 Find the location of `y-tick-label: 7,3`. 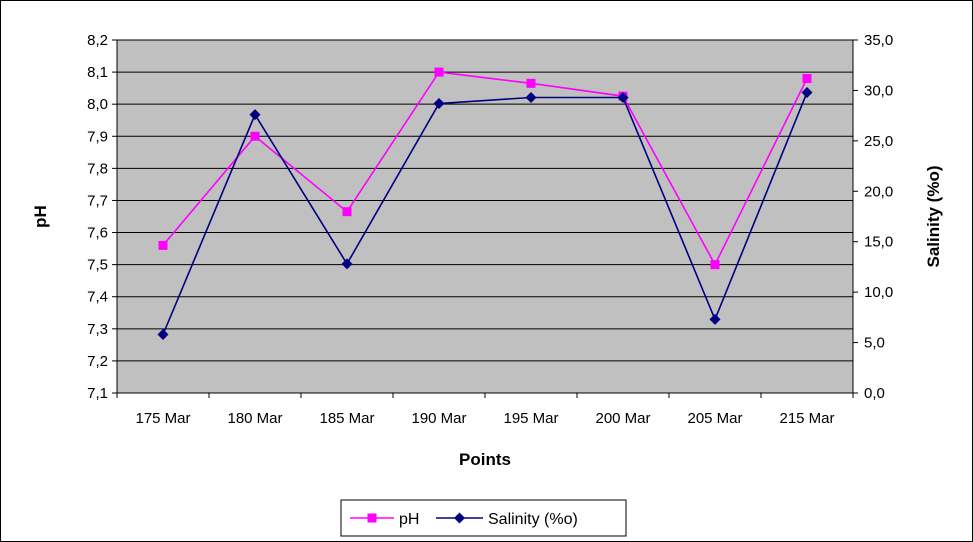

y-tick-label: 7,3 is located at coordinates (97, 329).